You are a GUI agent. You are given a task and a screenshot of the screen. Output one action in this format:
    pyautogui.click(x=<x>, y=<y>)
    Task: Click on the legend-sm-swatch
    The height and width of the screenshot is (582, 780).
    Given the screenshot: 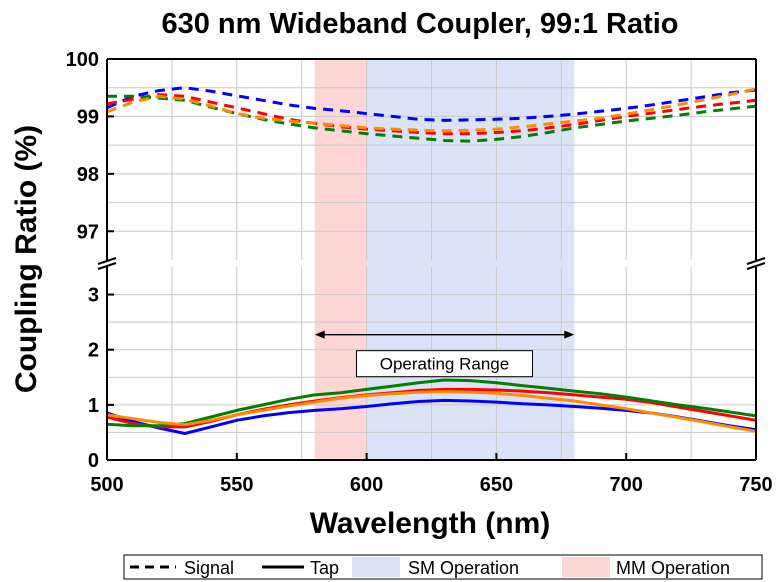 What is the action you would take?
    pyautogui.click(x=376, y=567)
    